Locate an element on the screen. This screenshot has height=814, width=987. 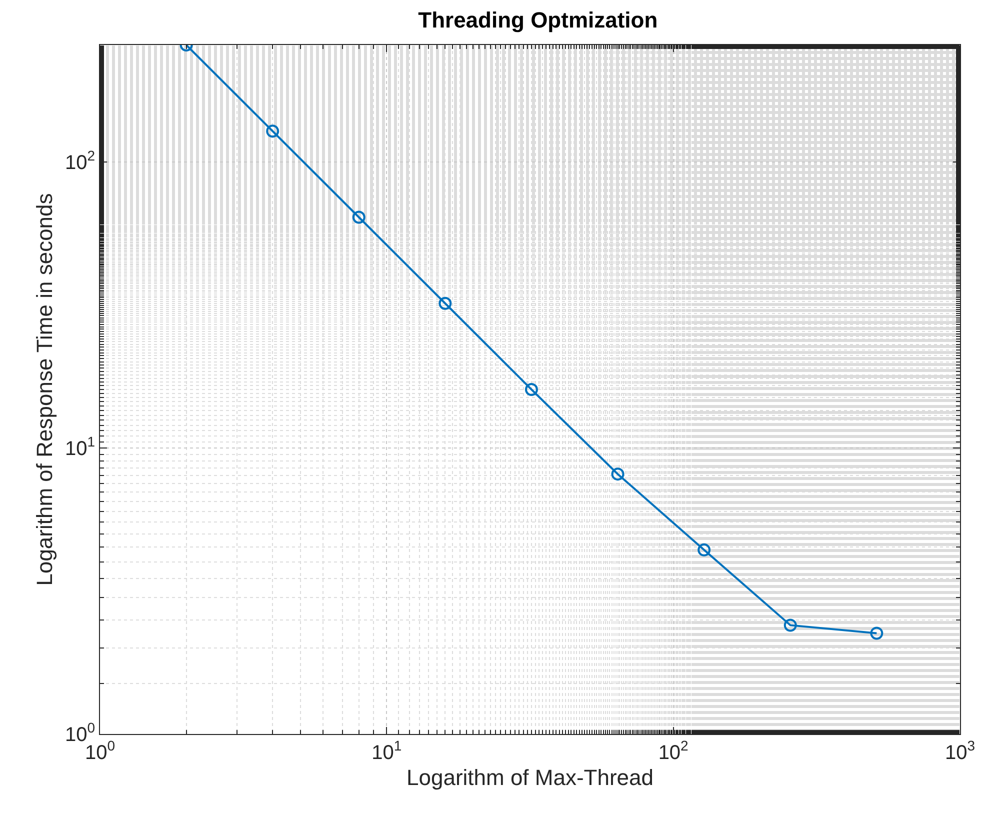
x-axis-title: Logarithm of Max-Thread is located at coordinates (530, 777).